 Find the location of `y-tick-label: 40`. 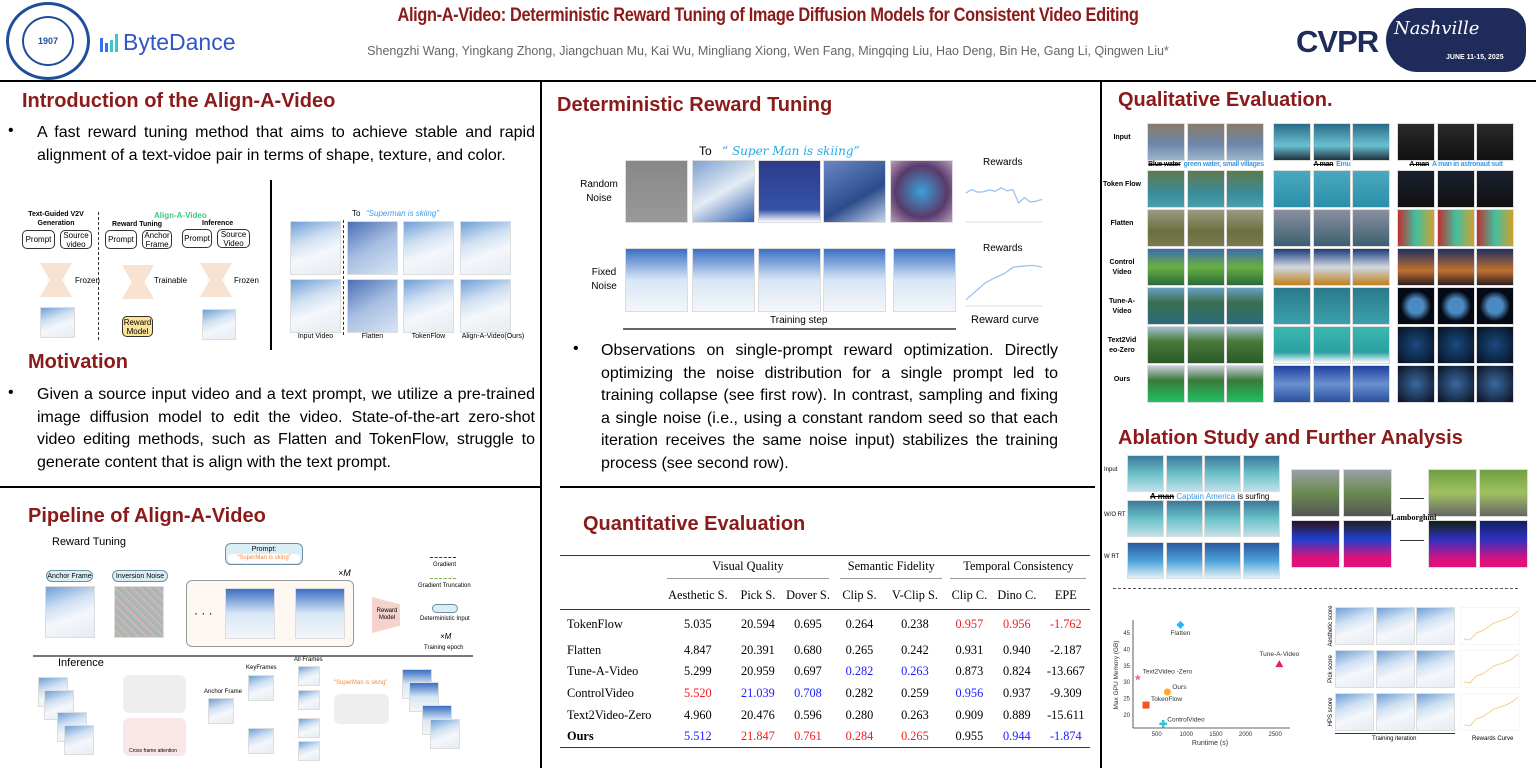

y-tick-label: 40 is located at coordinates (1126, 650).